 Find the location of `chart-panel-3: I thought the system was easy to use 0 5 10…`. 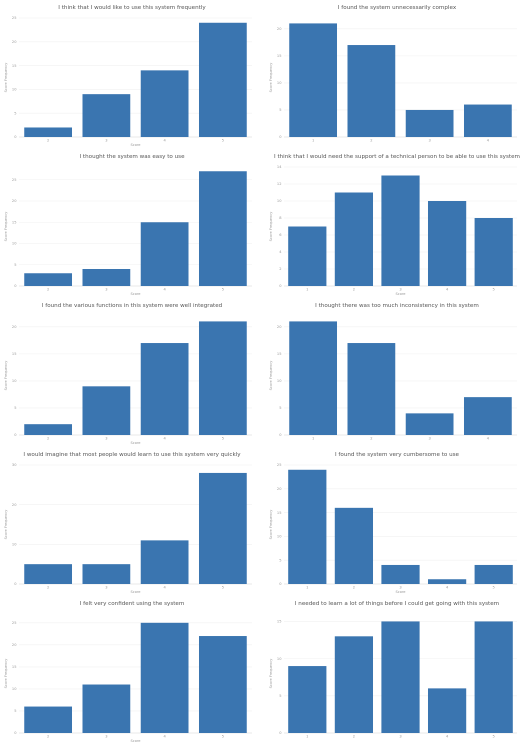

chart-panel-3: I thought the system was easy to use 0 5 10… is located at coordinates (128, 225).